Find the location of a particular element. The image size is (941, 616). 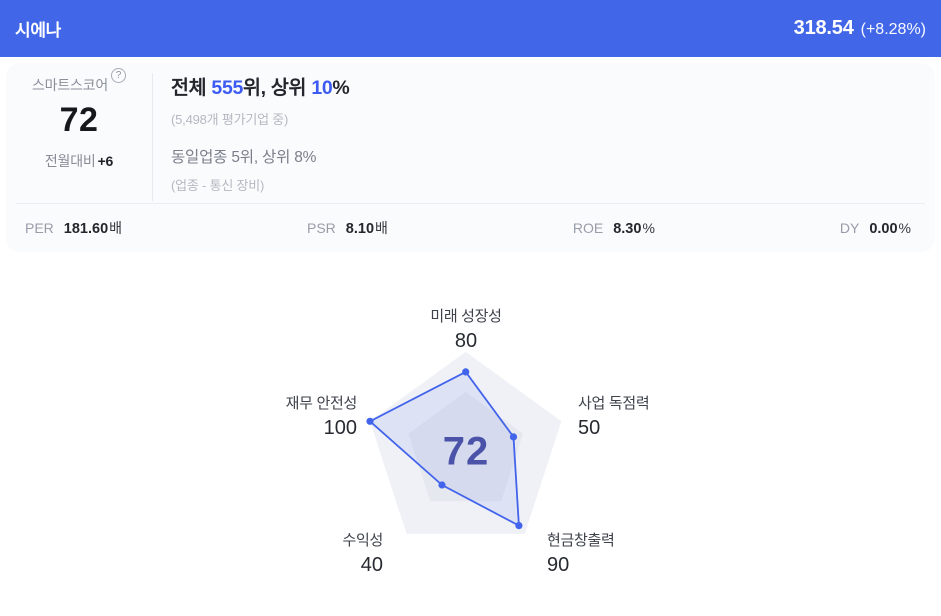

score-label-row: 스마트스코어 ? is located at coordinates (79, 81).